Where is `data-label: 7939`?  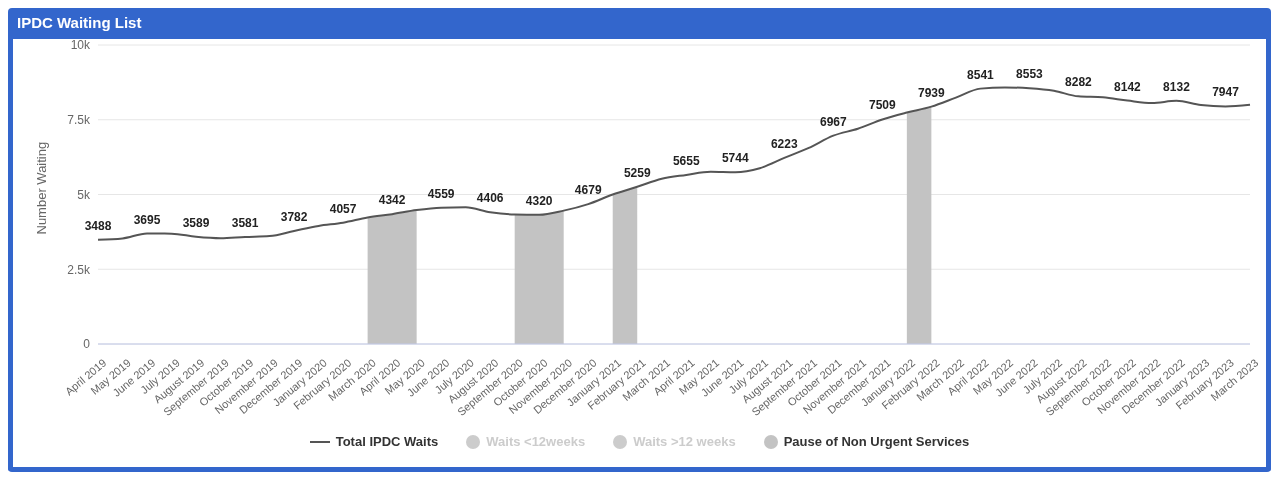
data-label: 7939 is located at coordinates (932, 92).